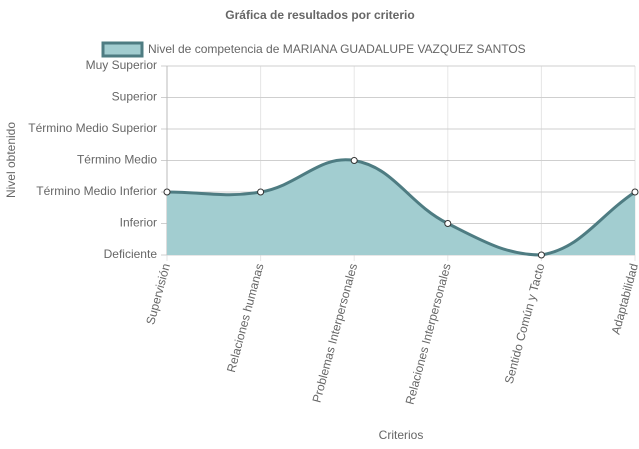 This screenshot has height=449, width=639. I want to click on x-tick-label: Problemas Interpersonales, so click(335, 333).